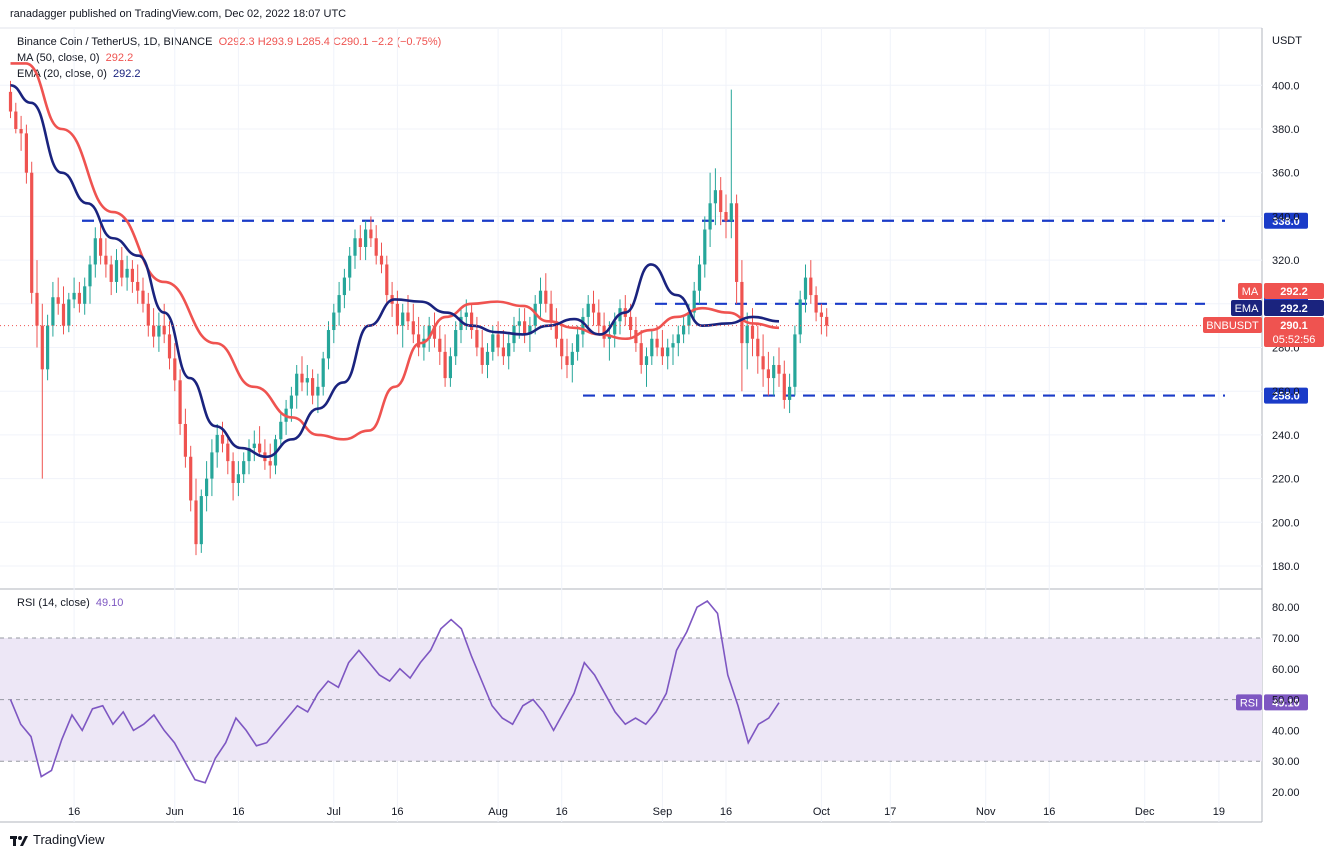  What do you see at coordinates (69, 839) in the screenshot?
I see `tradingview-logo-text: TradingView` at bounding box center [69, 839].